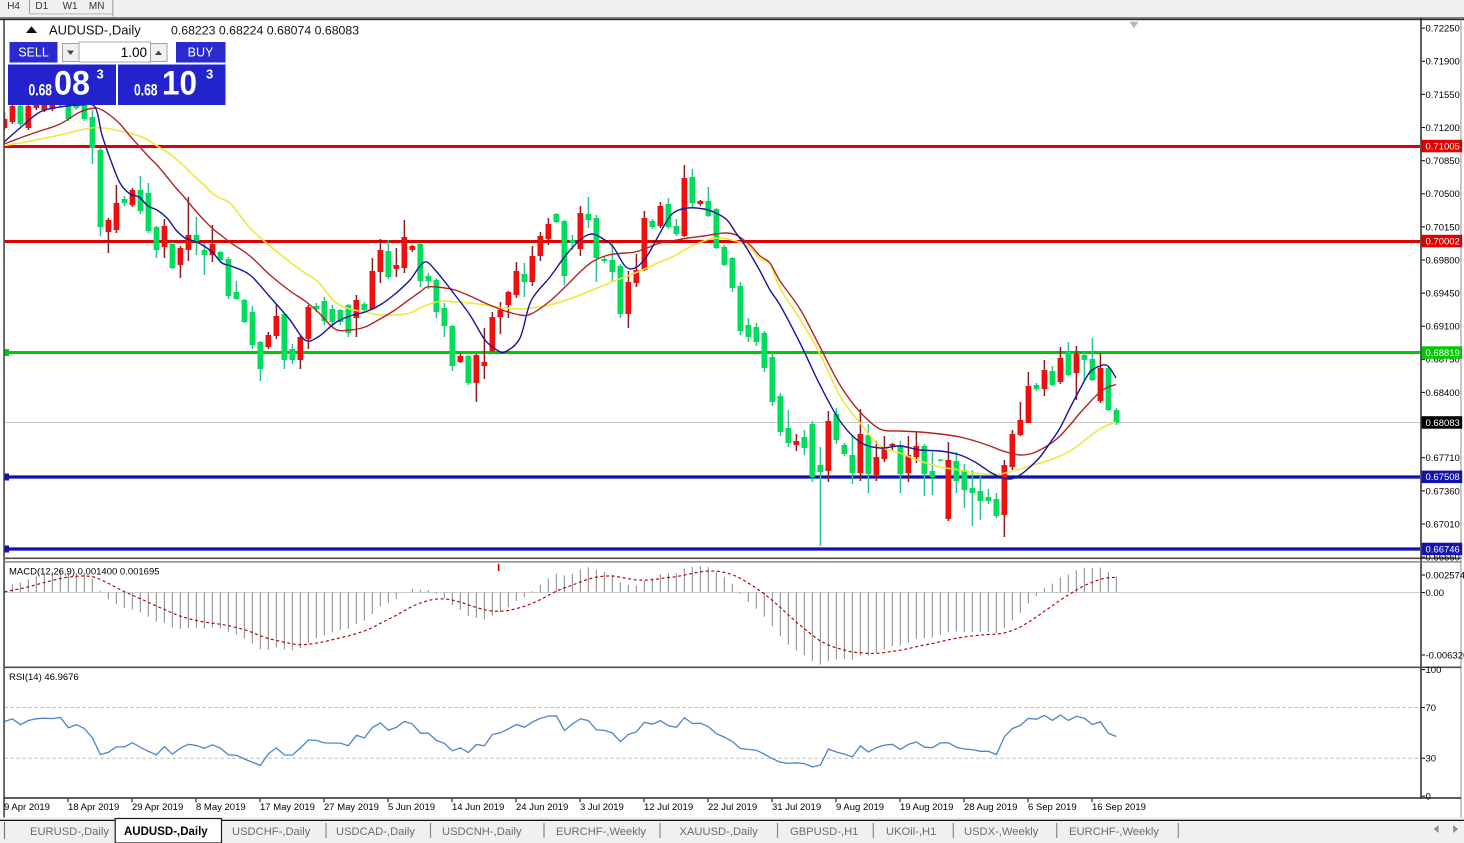  What do you see at coordinates (911, 832) in the screenshot?
I see `svg-text: UKOil-,H1` at bounding box center [911, 832].